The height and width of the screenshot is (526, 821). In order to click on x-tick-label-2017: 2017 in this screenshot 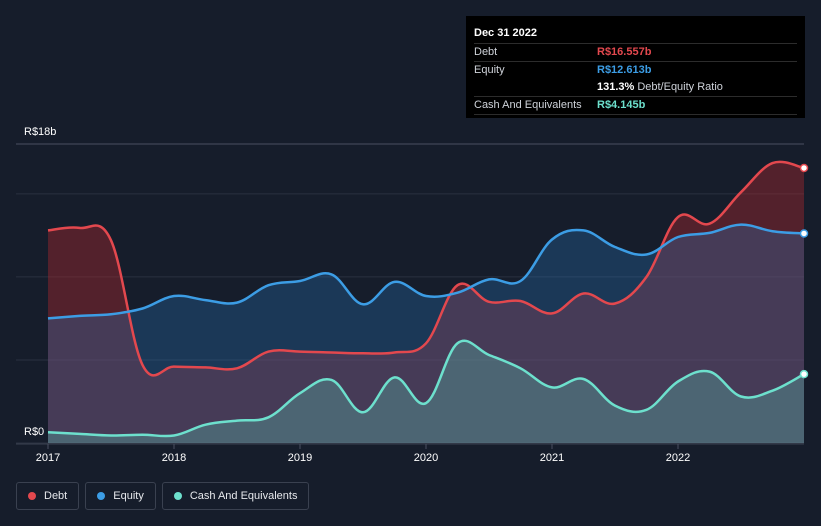, I will do `click(48, 458)`.